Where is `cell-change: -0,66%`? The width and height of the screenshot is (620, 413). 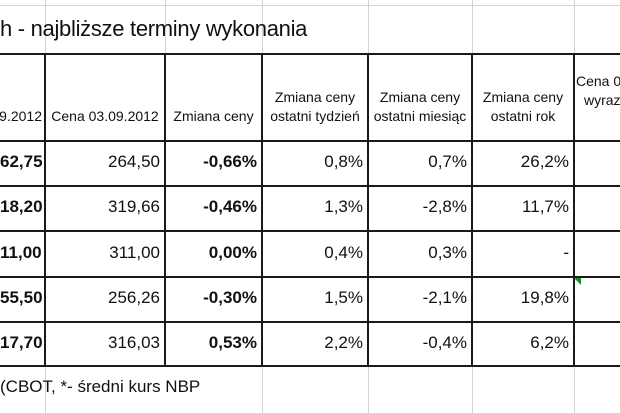 cell-change: -0,66% is located at coordinates (230, 161).